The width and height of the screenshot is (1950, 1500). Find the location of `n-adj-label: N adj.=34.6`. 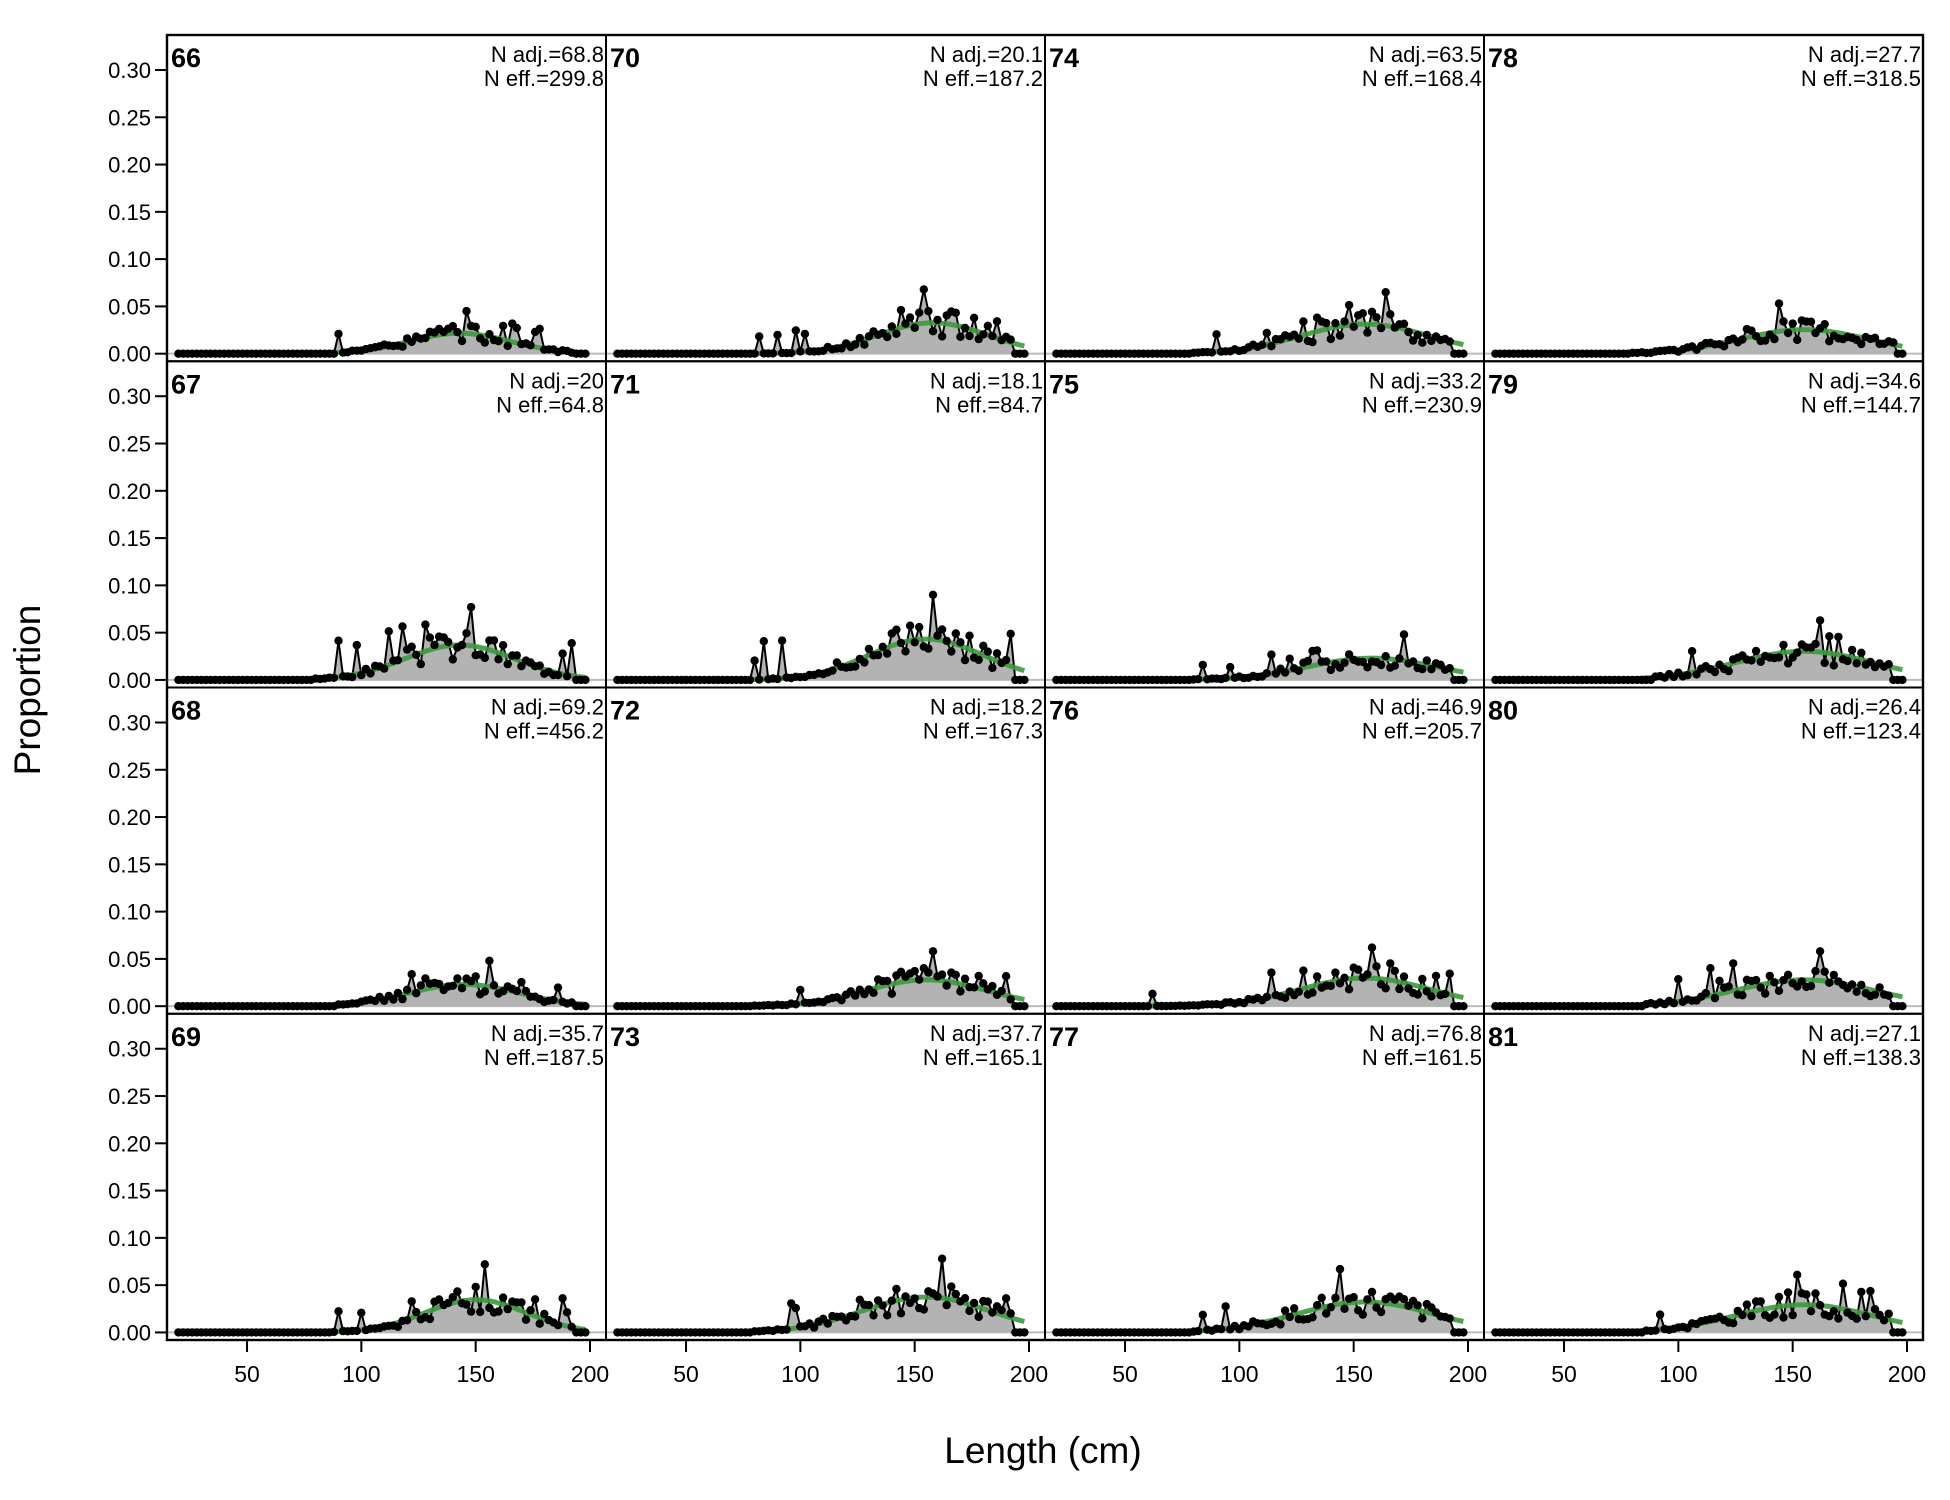

n-adj-label: N adj.=34.6 is located at coordinates (1864, 380).